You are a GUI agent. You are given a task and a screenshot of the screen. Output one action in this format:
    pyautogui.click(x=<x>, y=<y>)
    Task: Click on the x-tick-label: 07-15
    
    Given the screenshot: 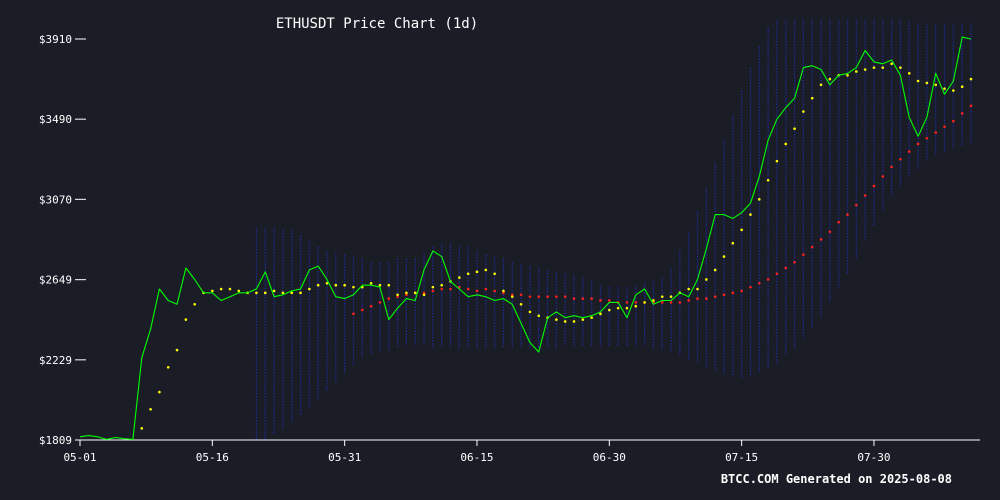 What is the action you would take?
    pyautogui.click(x=741, y=457)
    